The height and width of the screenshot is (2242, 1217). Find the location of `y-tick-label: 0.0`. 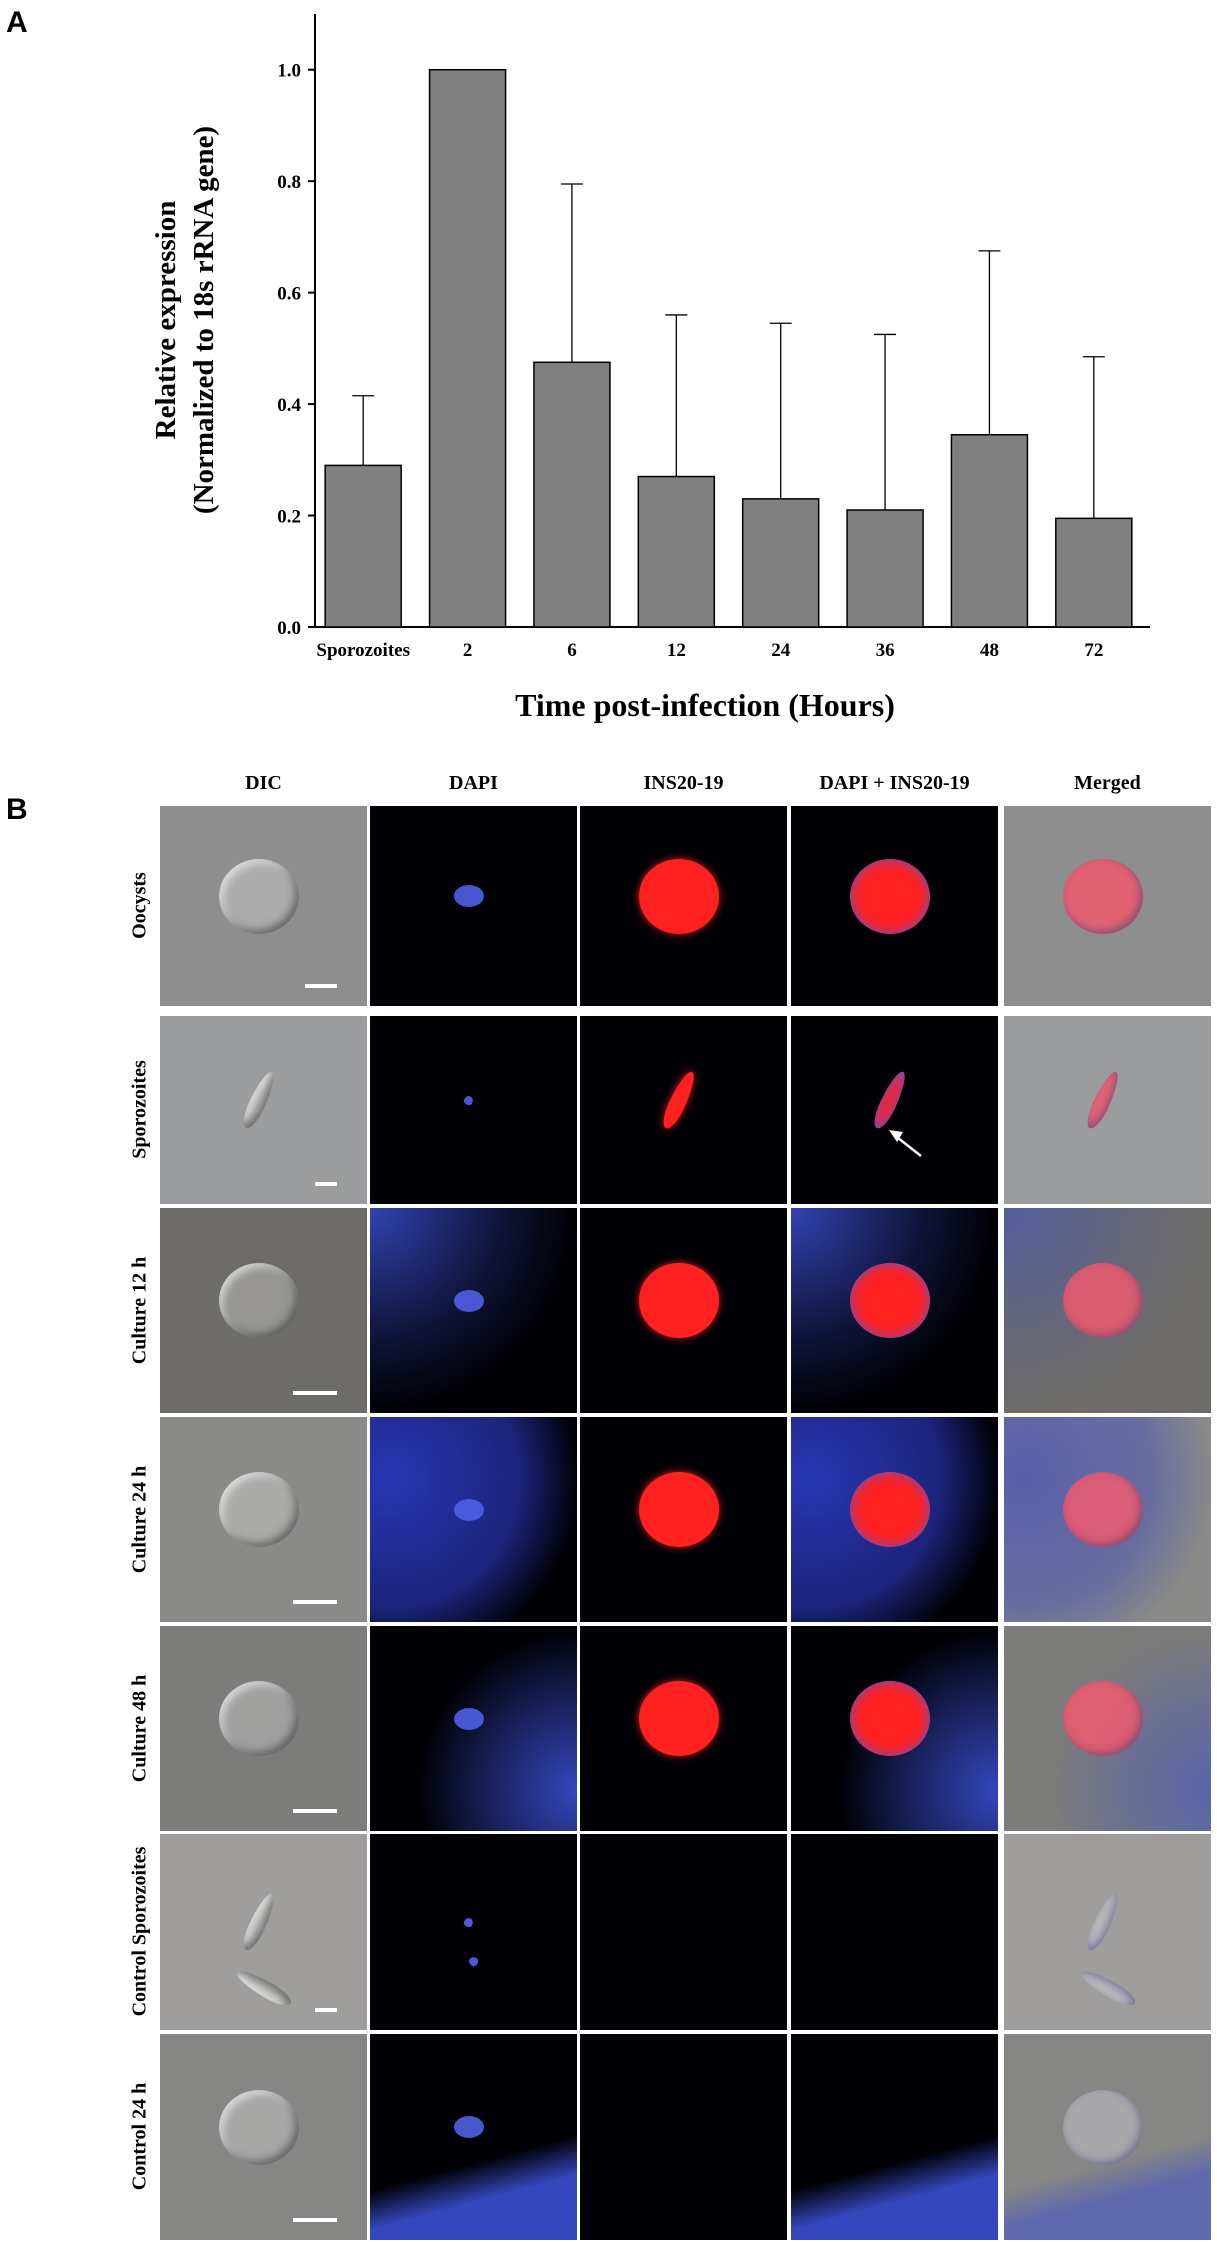

y-tick-label: 0.0 is located at coordinates (289, 628).